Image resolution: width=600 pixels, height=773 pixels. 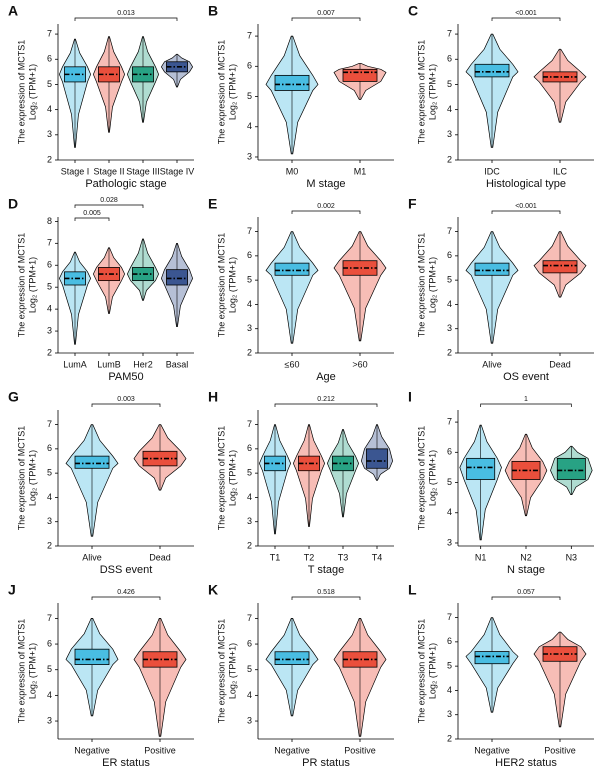 I want to click on x-tick-label: Alive, so click(x=92, y=557).